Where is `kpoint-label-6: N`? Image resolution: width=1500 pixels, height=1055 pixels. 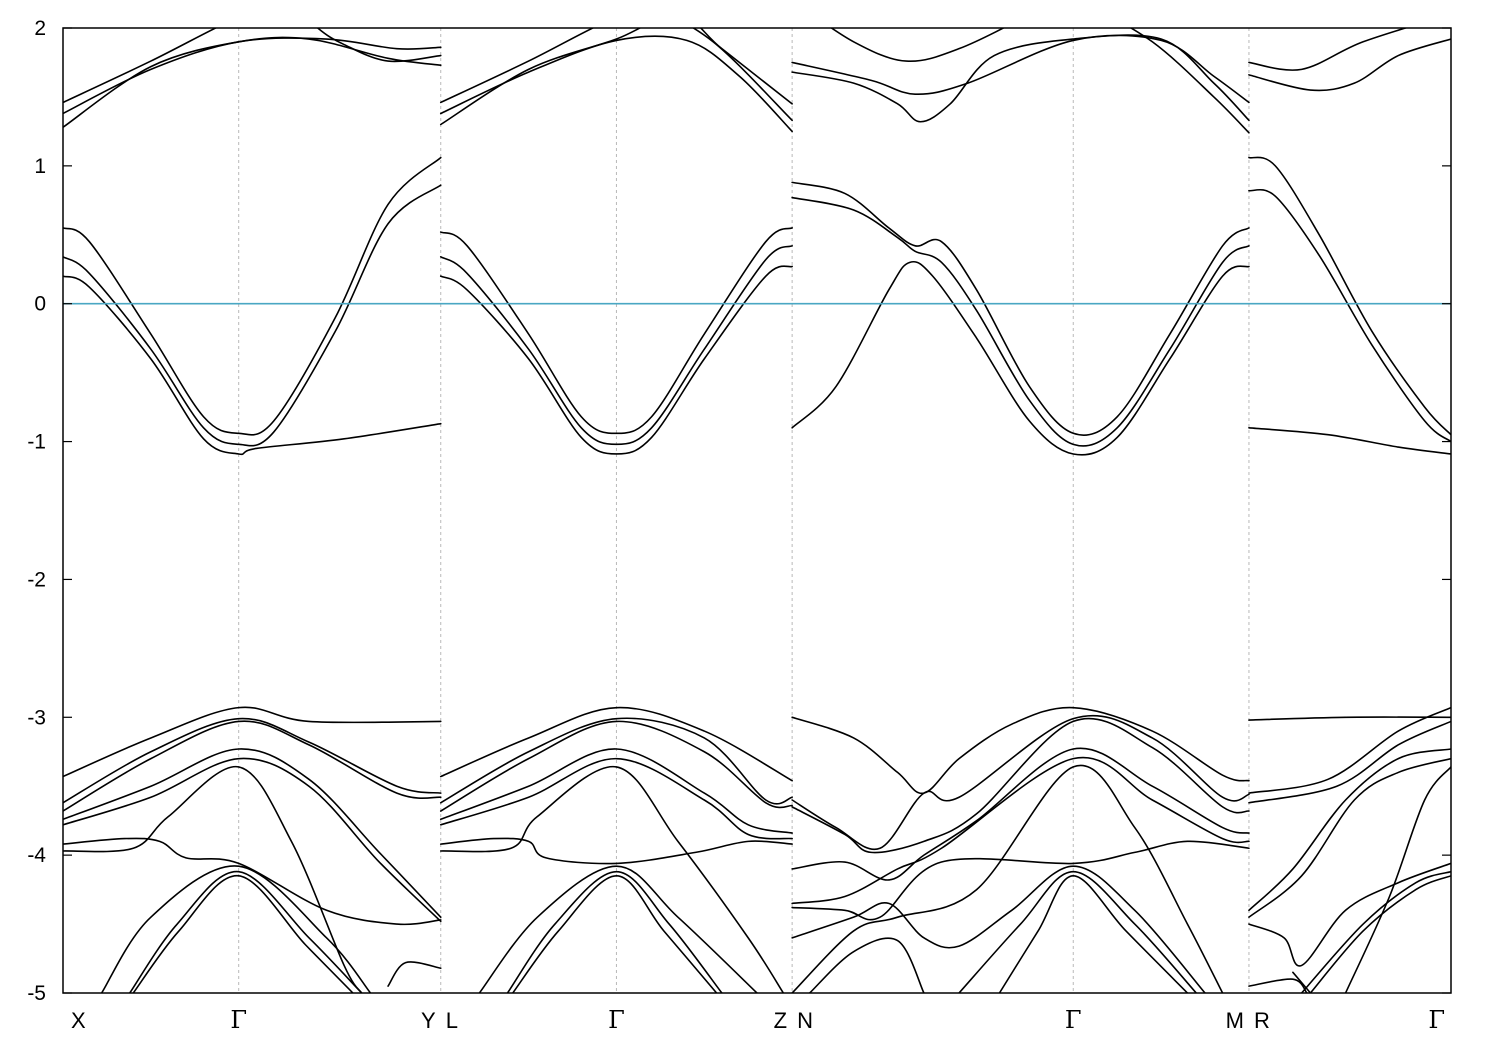 kpoint-label-6: N is located at coordinates (805, 1020).